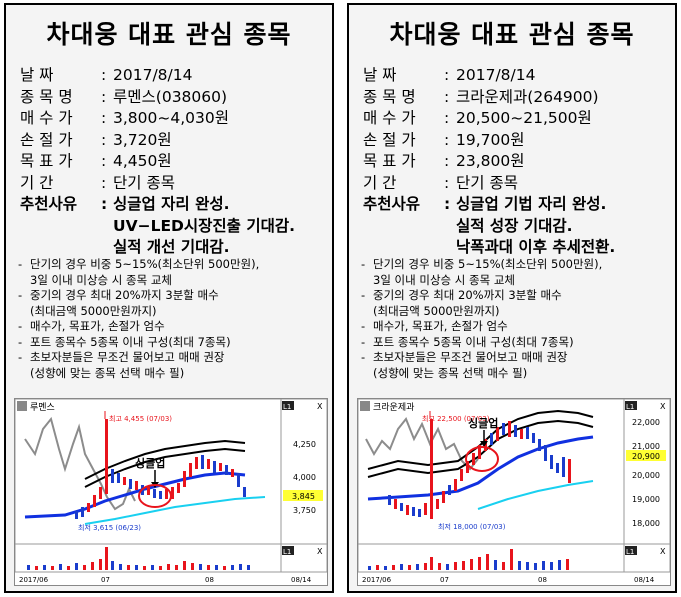  I want to click on field-stock: 종 목 명: 루멘스(038060), so click(157, 98).